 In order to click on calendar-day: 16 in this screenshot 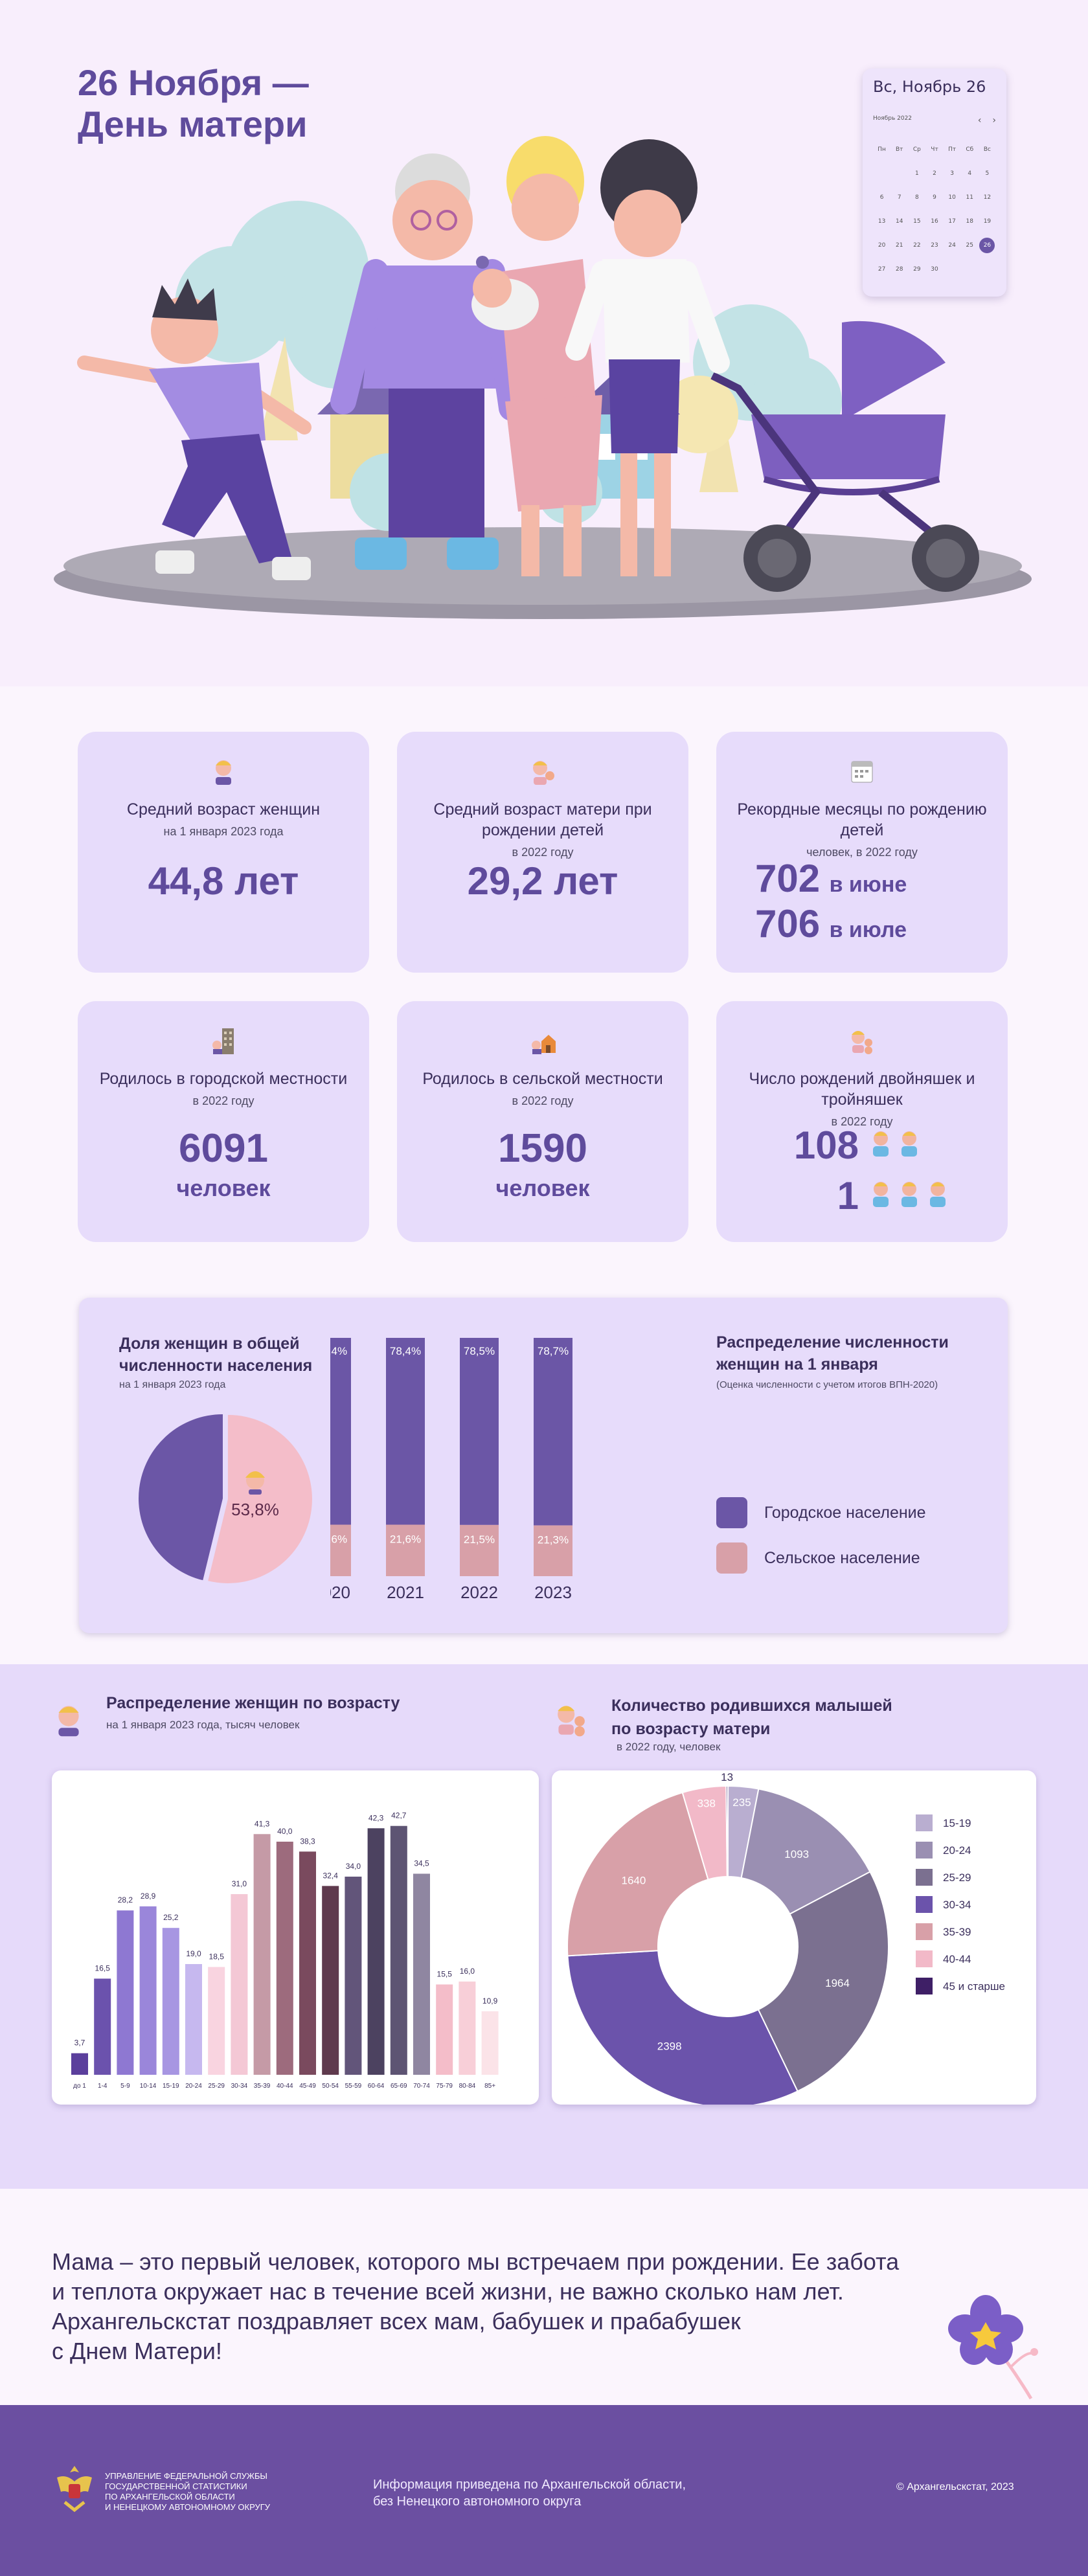, I will do `click(935, 221)`.